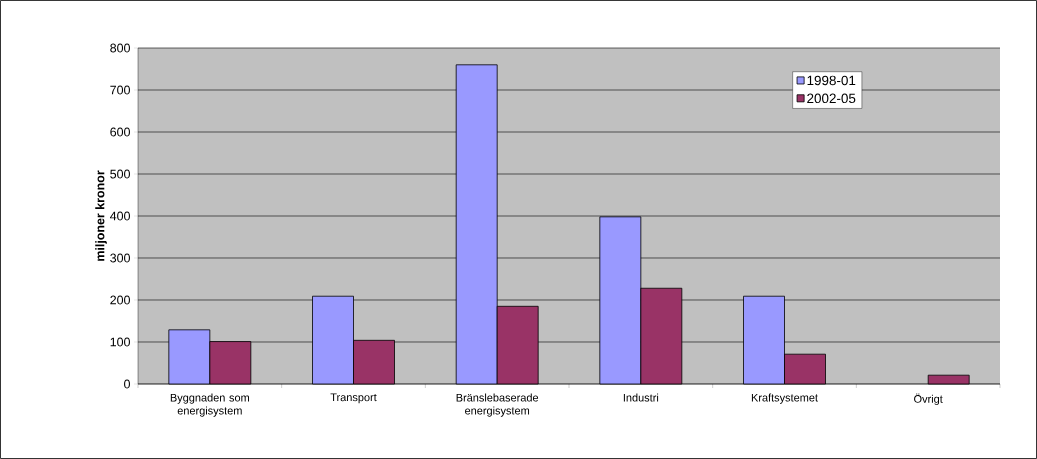 This screenshot has width=1037, height=459. I want to click on legend-label: 1998-01, so click(831, 80).